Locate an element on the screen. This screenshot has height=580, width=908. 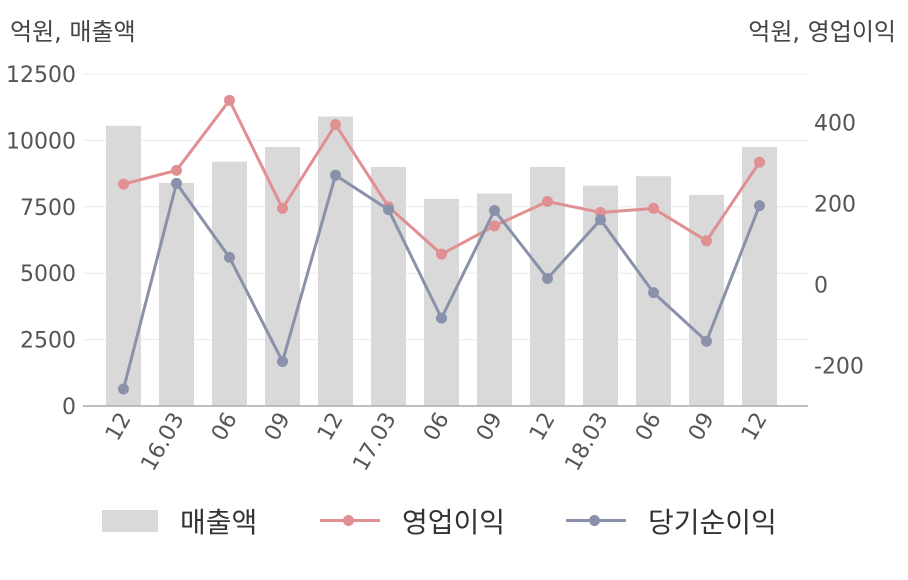
legend-item-revenue: 매출액 is located at coordinates (179, 521).